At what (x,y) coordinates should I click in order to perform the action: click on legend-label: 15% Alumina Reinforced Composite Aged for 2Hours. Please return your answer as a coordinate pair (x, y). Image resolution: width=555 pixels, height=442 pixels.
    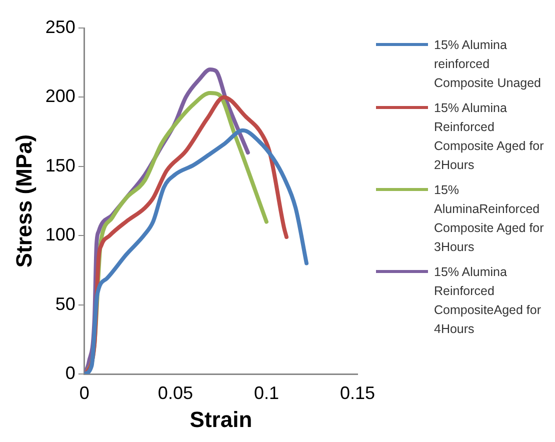
    Looking at the image, I should click on (489, 137).